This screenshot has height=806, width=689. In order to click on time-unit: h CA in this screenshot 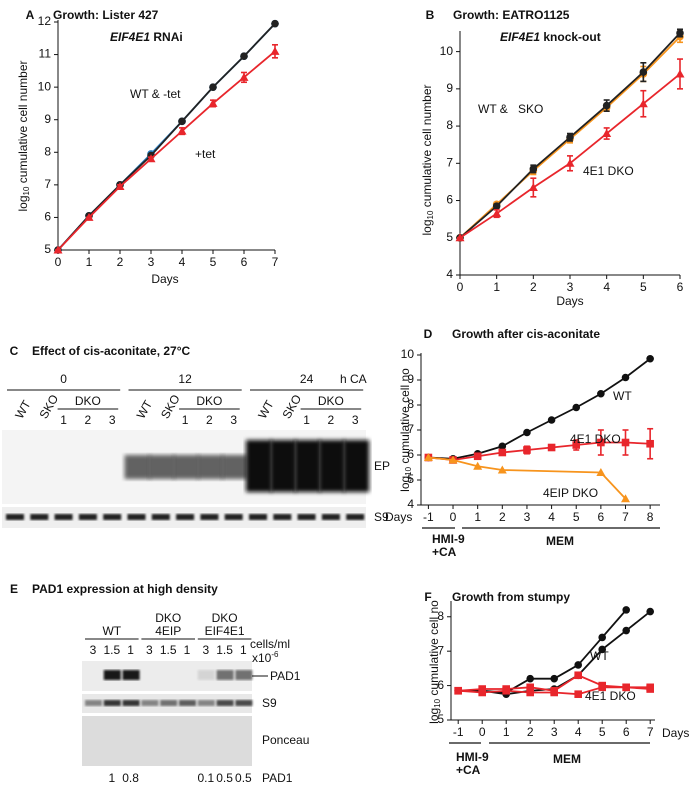, I will do `click(353, 379)`.